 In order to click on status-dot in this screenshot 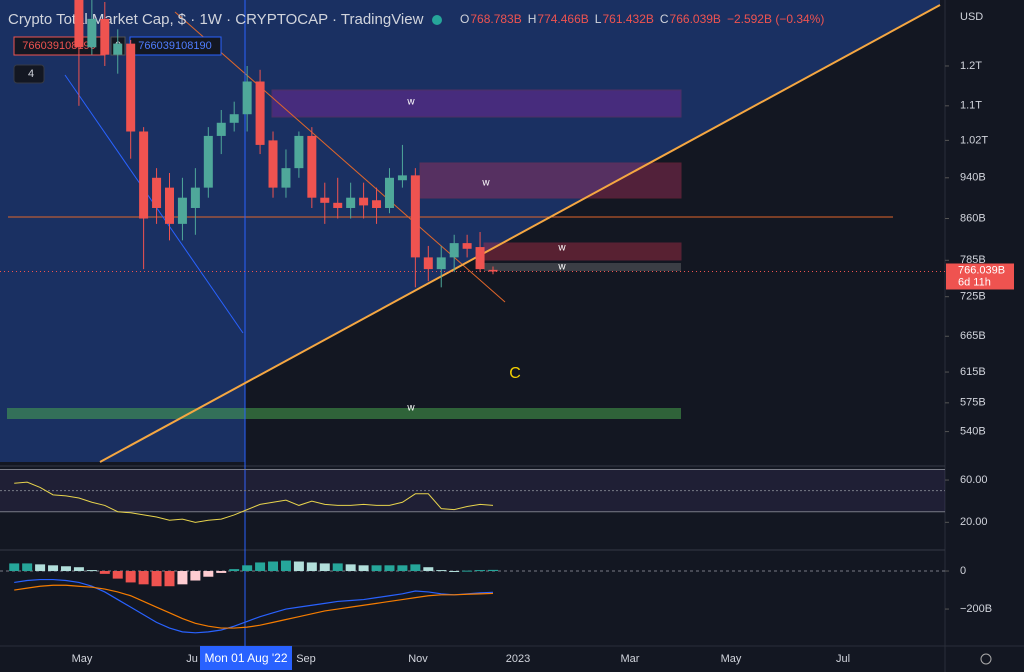, I will do `click(437, 20)`.